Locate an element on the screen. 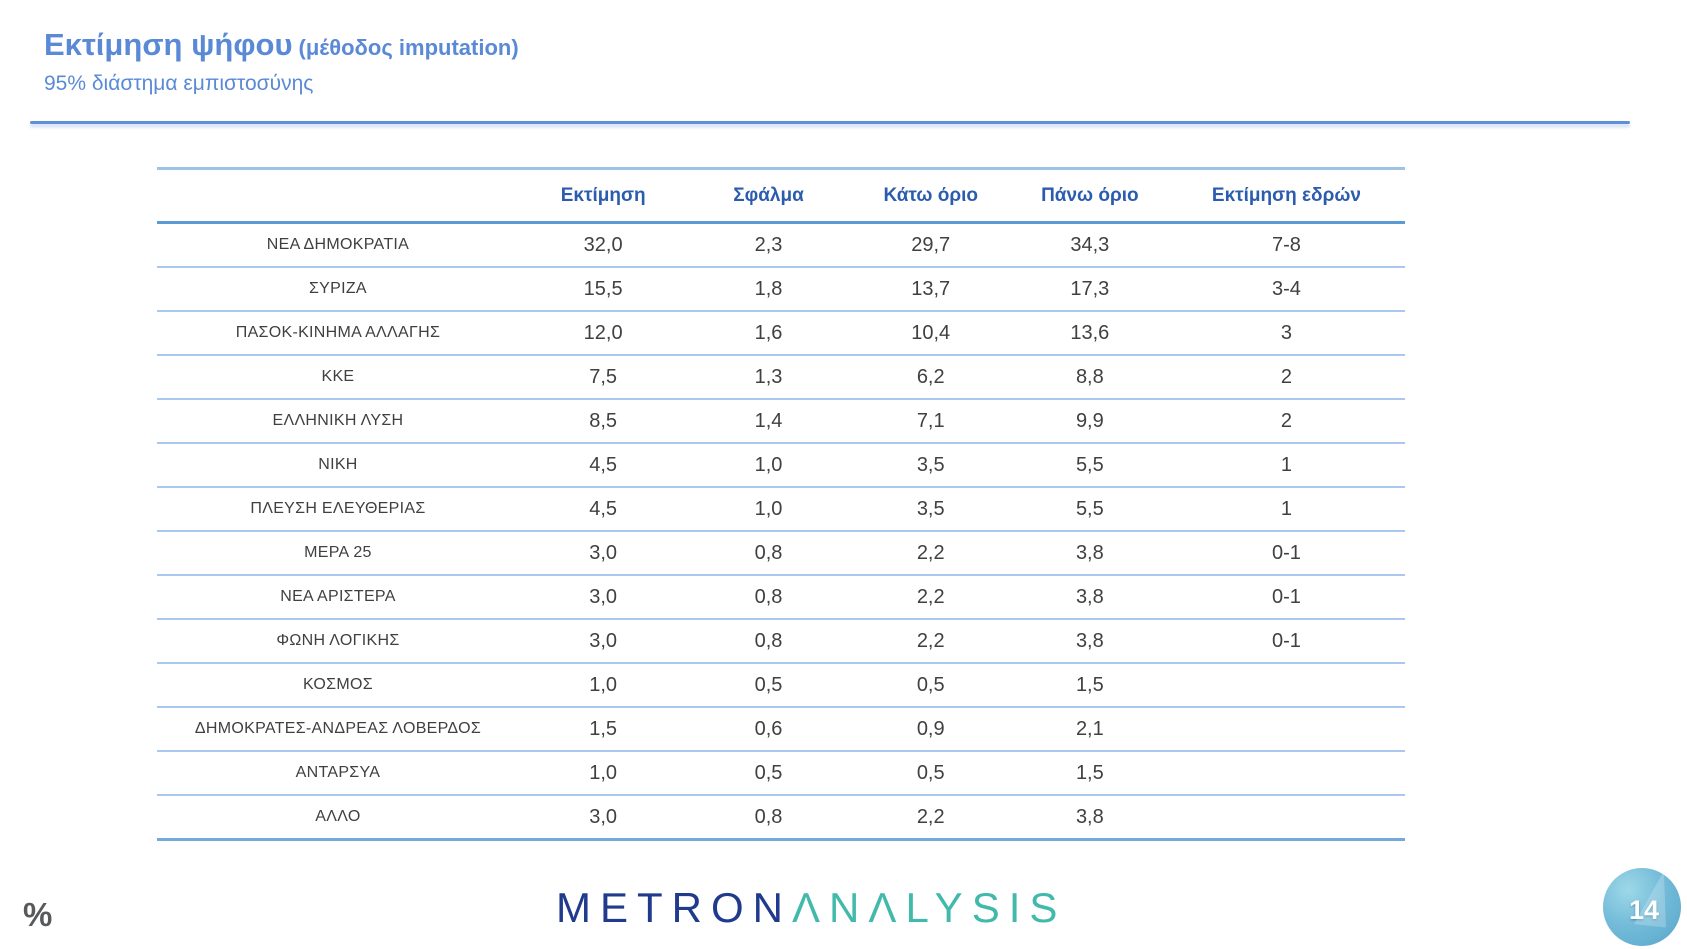 This screenshot has width=1687, height=949. page-number: 14 is located at coordinates (1644, 909).